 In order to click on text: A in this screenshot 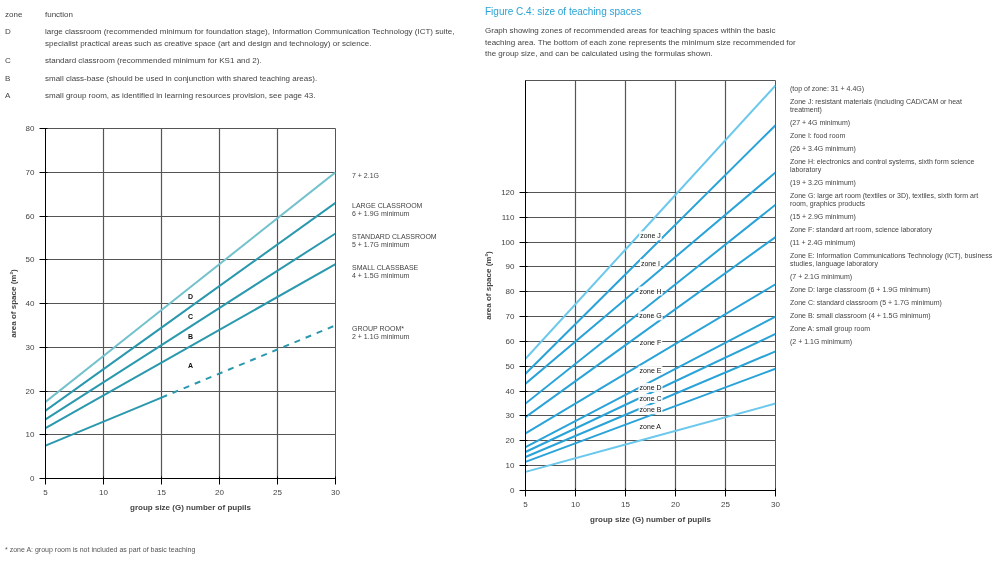, I will do `click(8, 96)`.